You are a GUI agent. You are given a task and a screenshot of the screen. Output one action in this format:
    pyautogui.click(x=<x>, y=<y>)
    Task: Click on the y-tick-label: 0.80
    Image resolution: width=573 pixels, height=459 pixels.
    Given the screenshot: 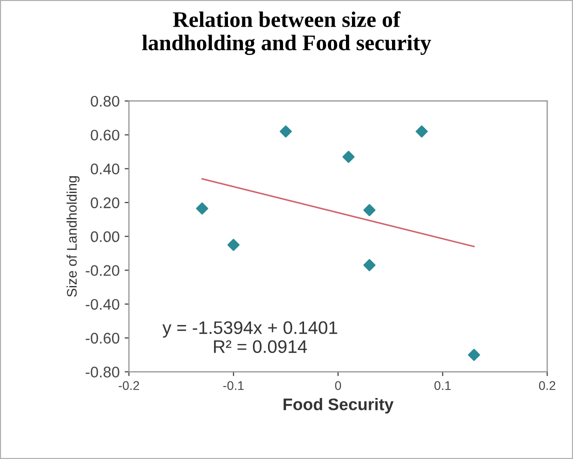 What is the action you would take?
    pyautogui.click(x=105, y=101)
    